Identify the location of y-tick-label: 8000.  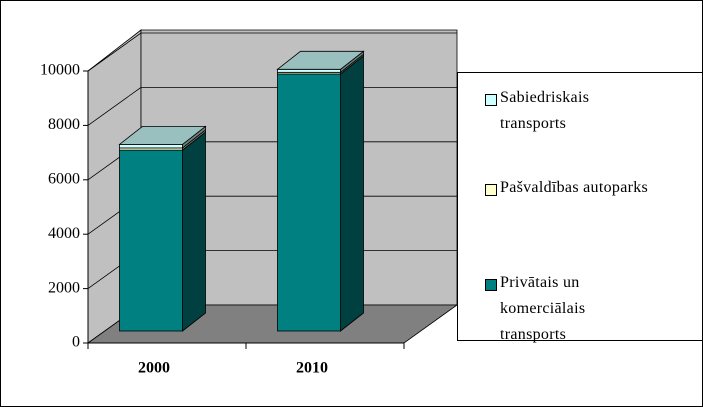
(64, 124).